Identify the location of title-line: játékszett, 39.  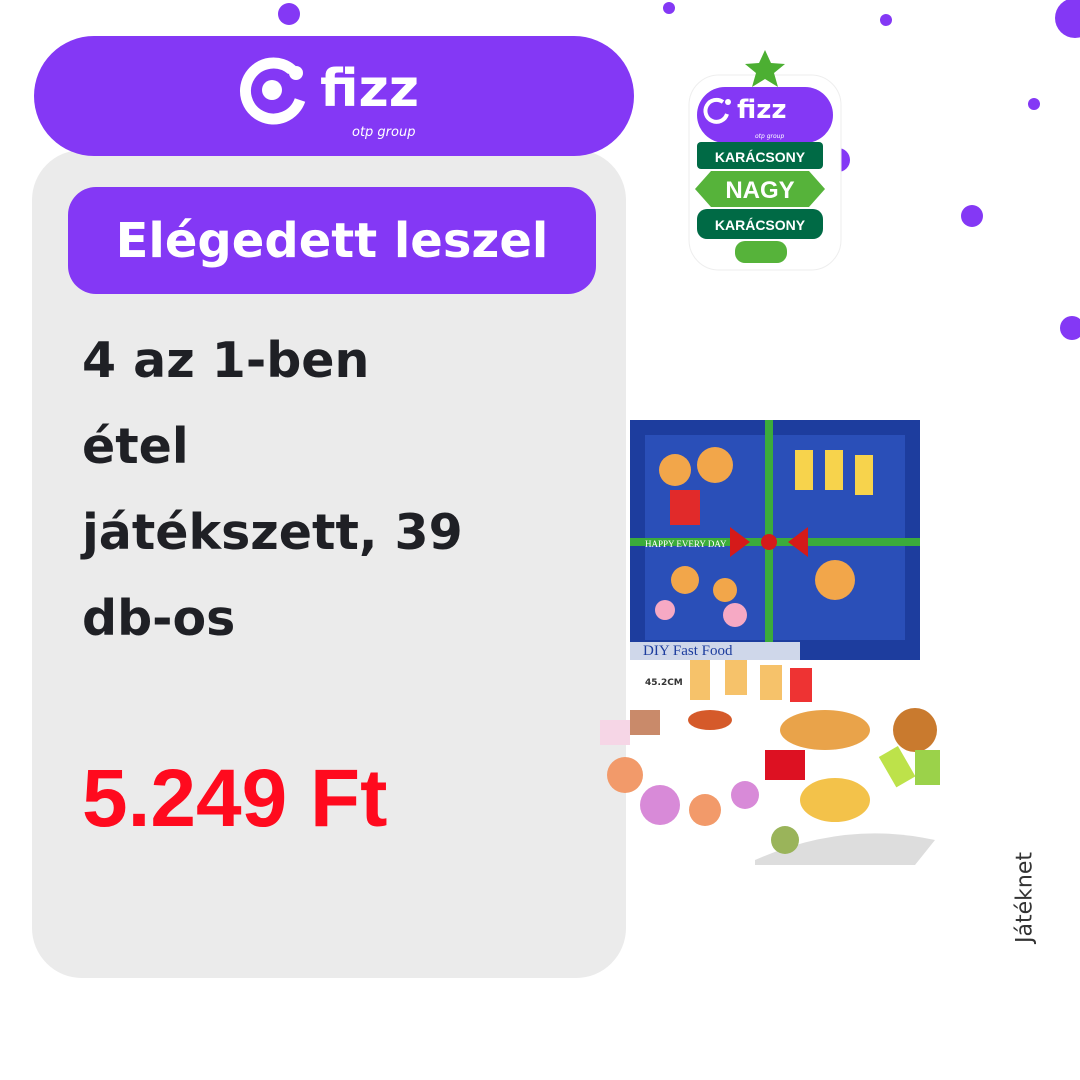
(272, 532).